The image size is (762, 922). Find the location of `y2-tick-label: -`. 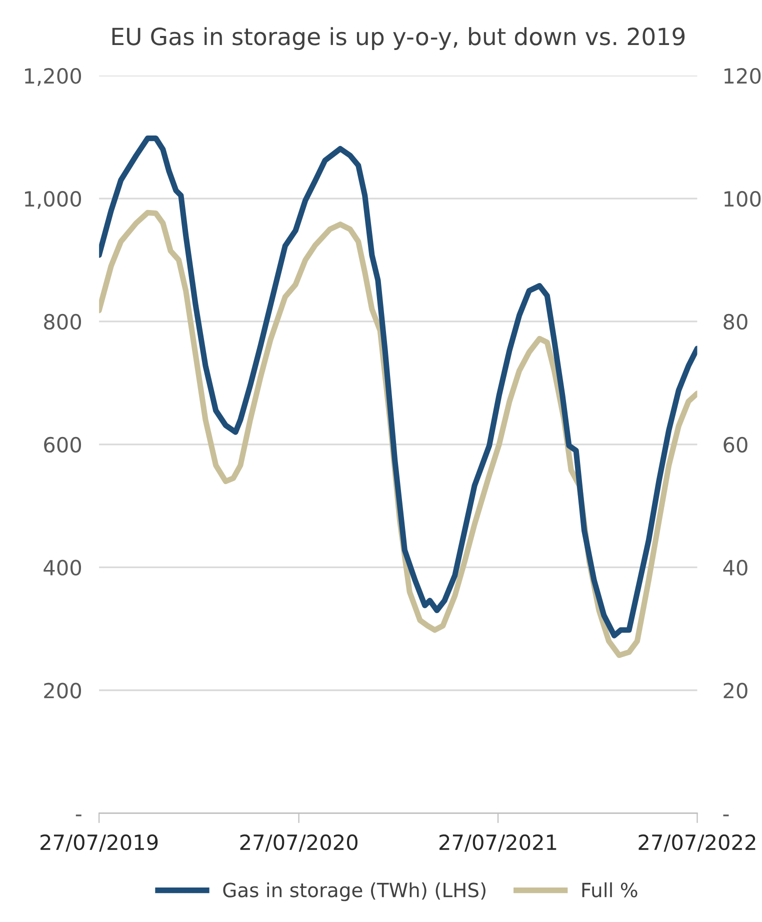

y2-tick-label: - is located at coordinates (726, 815).